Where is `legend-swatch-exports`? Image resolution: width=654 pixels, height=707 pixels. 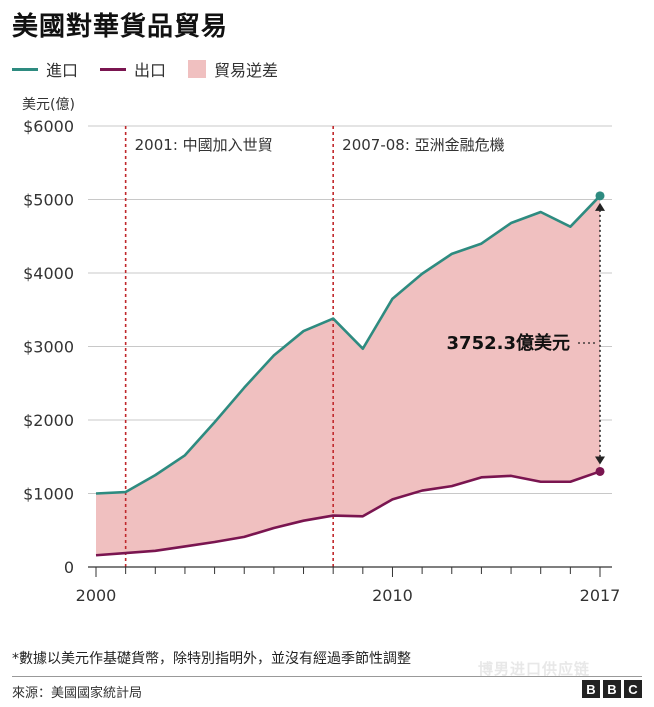
legend-swatch-exports is located at coordinates (113, 69).